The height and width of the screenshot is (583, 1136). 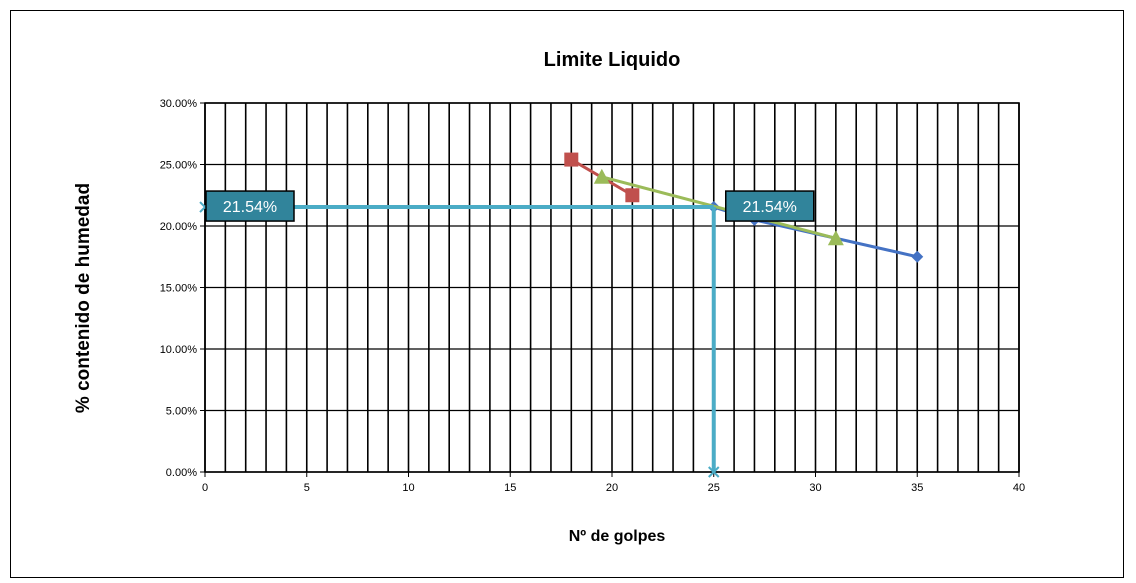 What do you see at coordinates (83, 298) in the screenshot?
I see `y-axis-title: % contenido de humedad` at bounding box center [83, 298].